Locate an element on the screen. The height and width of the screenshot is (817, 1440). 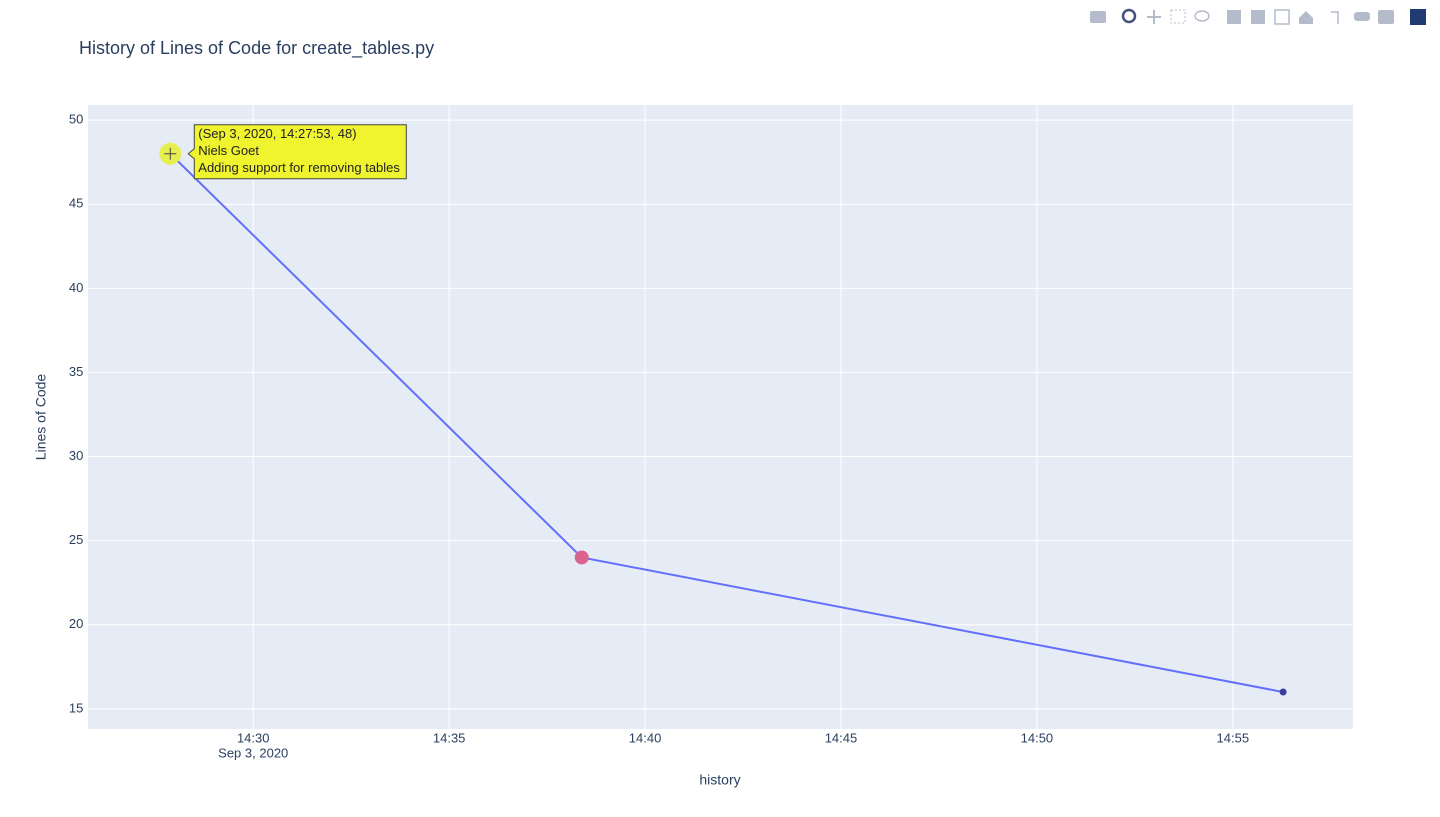
hover-compare-button is located at coordinates (1386, 17).